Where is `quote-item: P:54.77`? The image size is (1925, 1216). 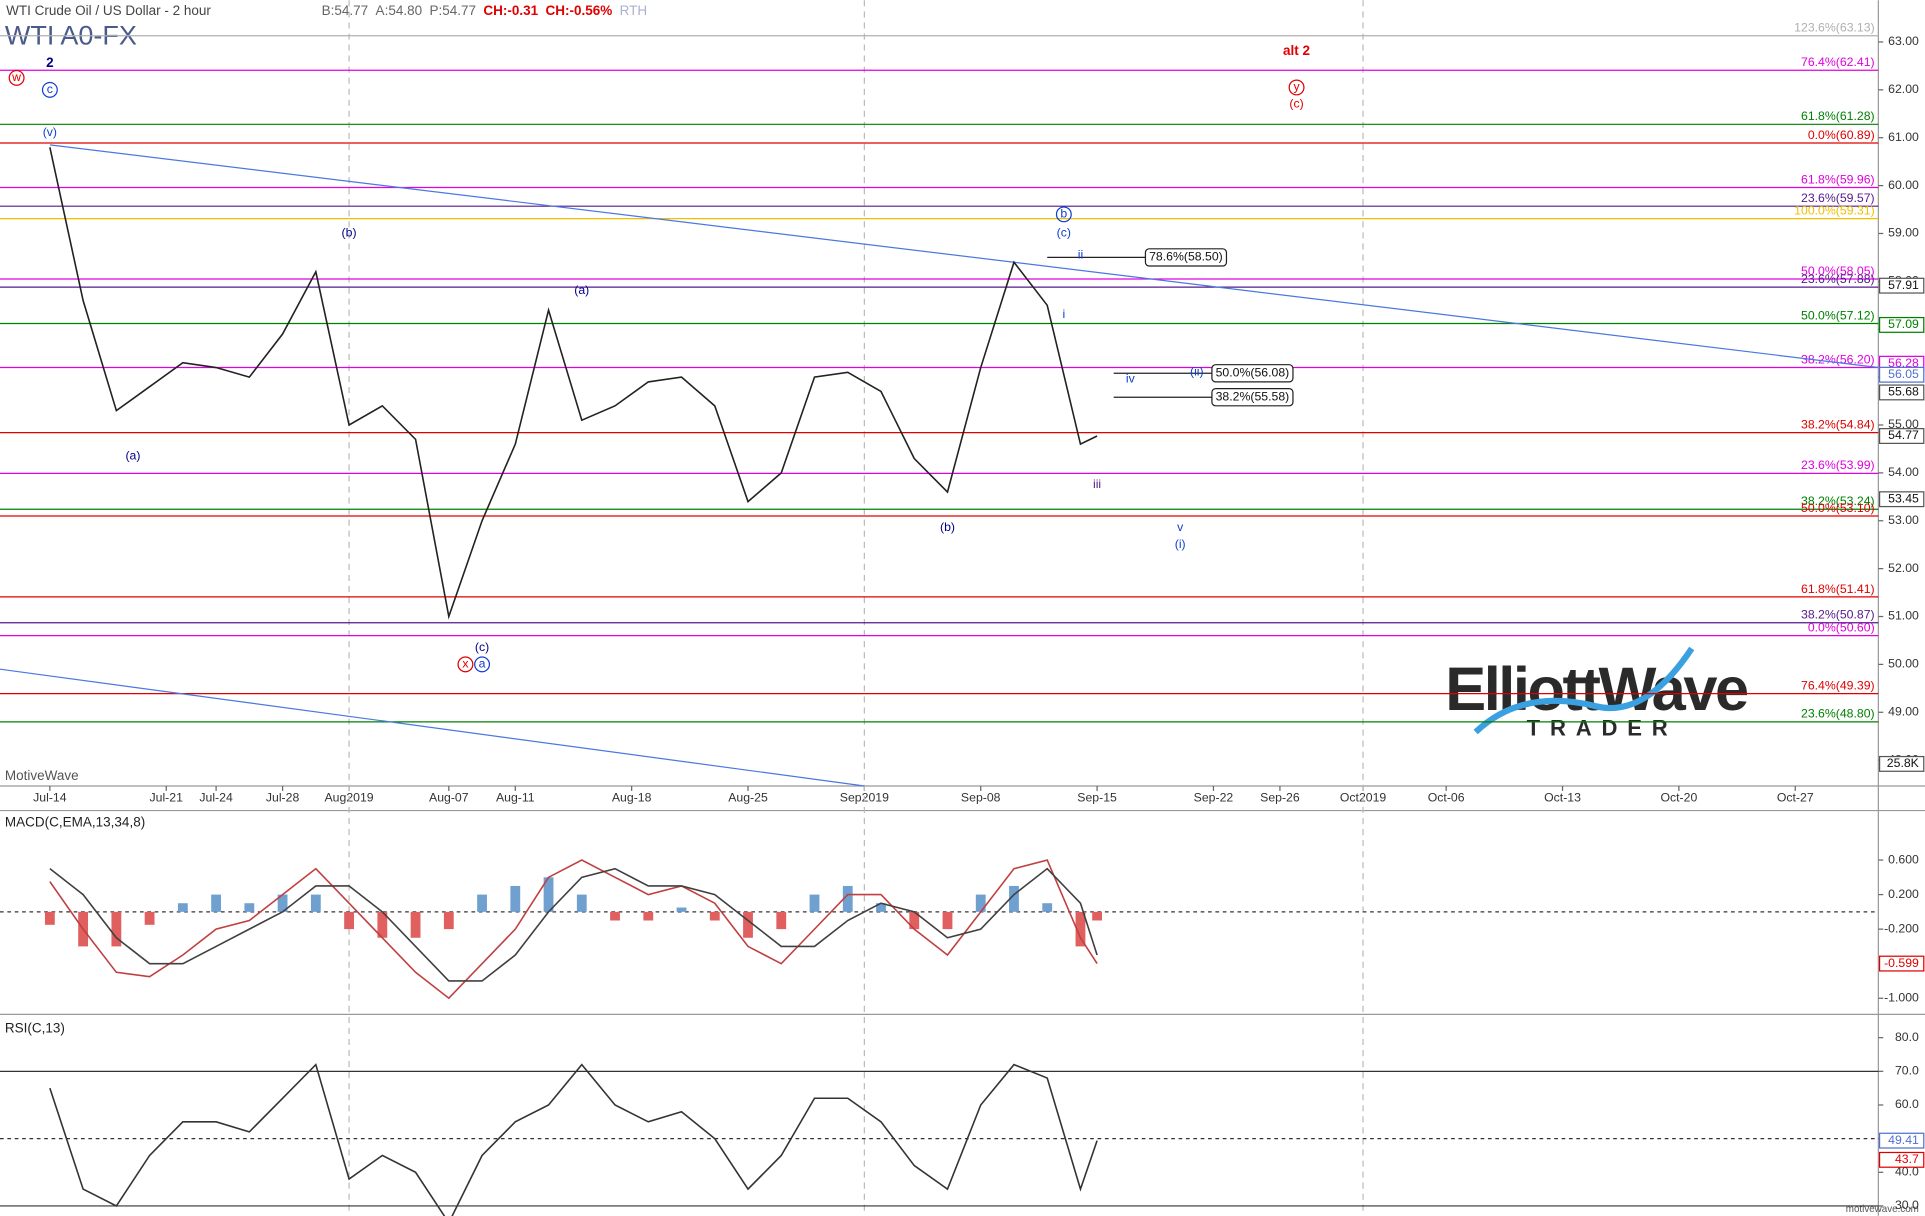
quote-item: P:54.77 is located at coordinates (452, 10).